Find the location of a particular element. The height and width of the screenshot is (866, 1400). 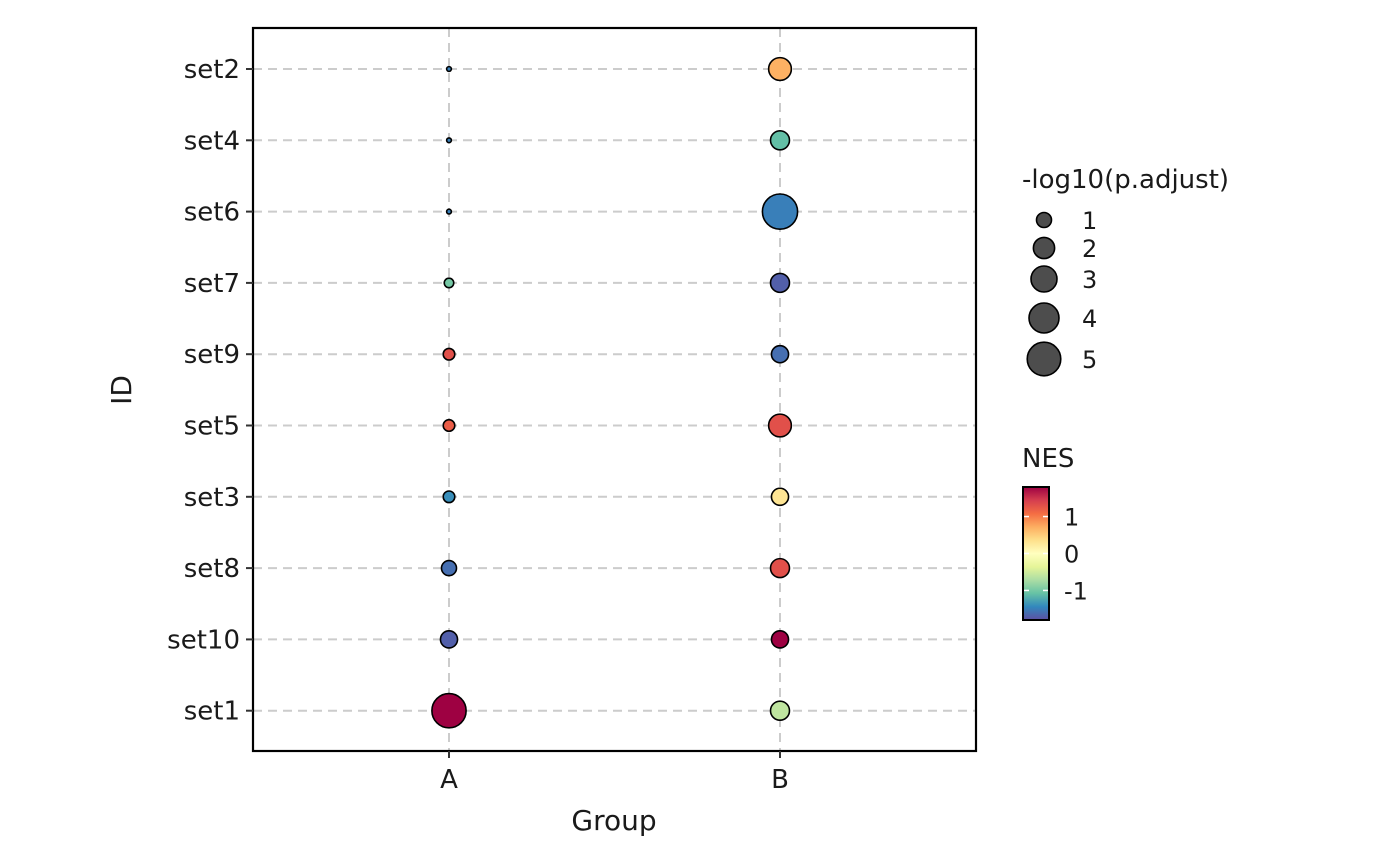

y-tick-label-set7: set7 is located at coordinates (212, 284).